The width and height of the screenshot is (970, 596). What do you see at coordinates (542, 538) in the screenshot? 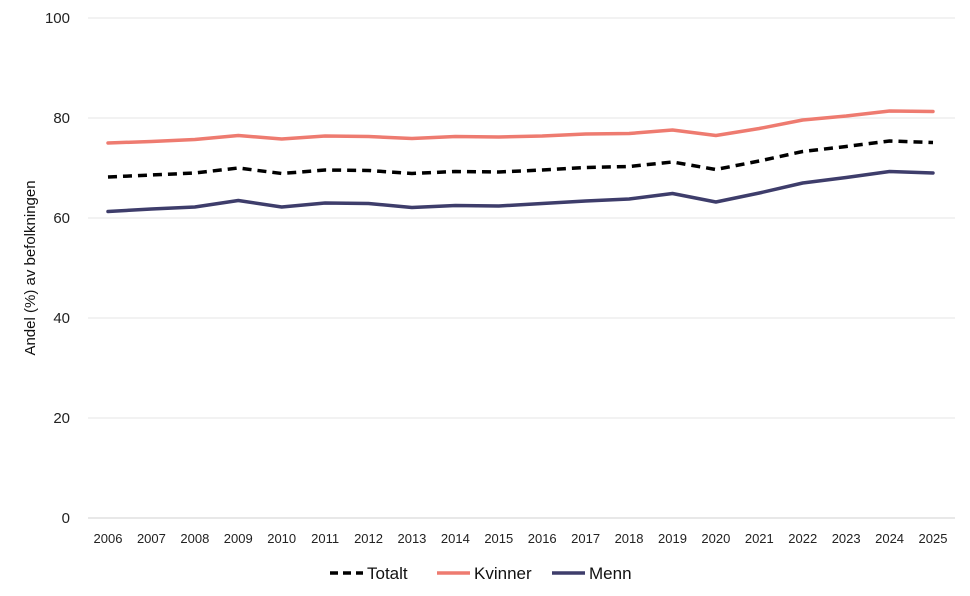
I see `x-tick-label: 2016` at bounding box center [542, 538].